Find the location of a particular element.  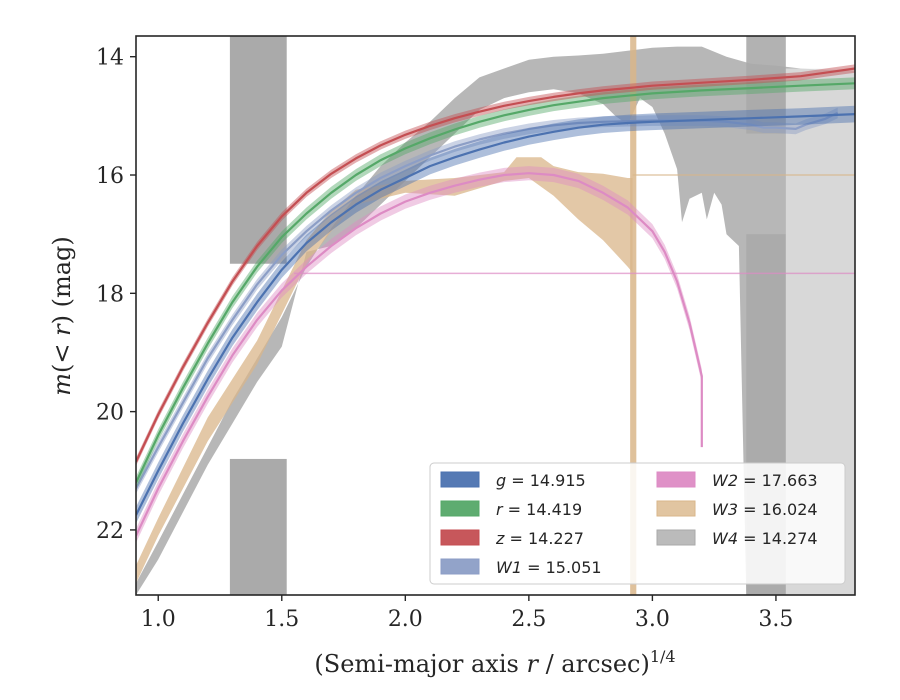

legend-swatch-w1 is located at coordinates (460, 566).